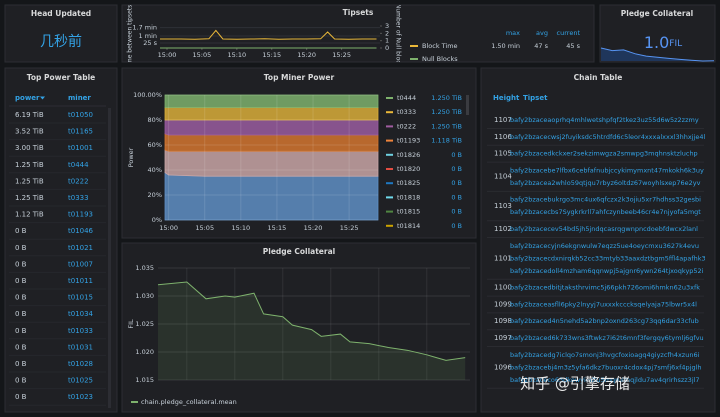  What do you see at coordinates (80, 264) in the screenshot?
I see `cell-link: t01007` at bounding box center [80, 264].